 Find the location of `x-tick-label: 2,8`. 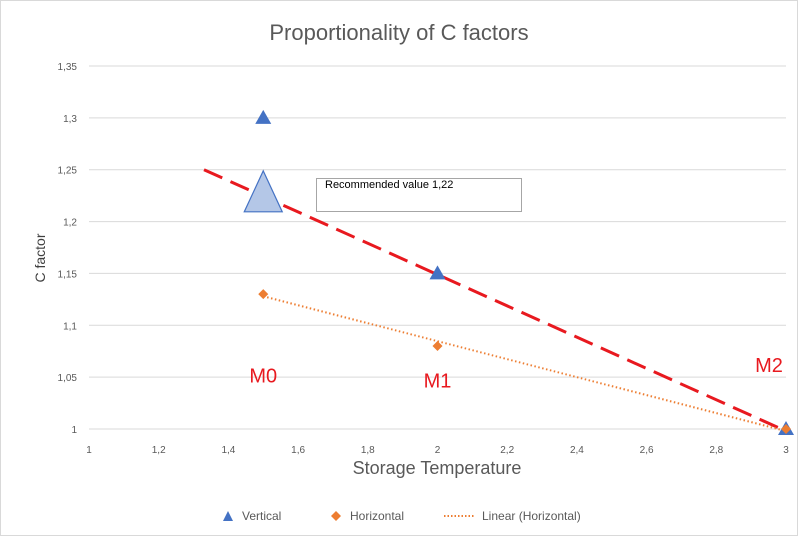

x-tick-label: 2,8 is located at coordinates (716, 450).